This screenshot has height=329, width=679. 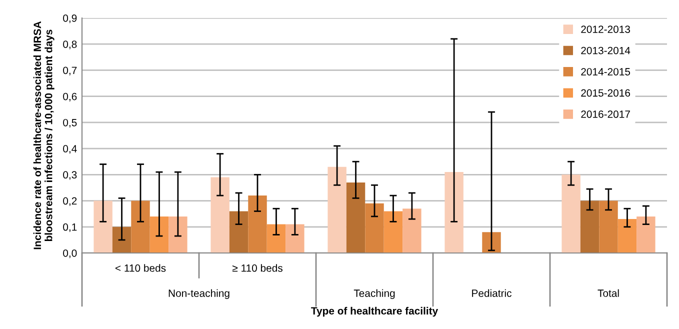 What do you see at coordinates (140, 268) in the screenshot?
I see `x-tick-label: < 110 beds` at bounding box center [140, 268].